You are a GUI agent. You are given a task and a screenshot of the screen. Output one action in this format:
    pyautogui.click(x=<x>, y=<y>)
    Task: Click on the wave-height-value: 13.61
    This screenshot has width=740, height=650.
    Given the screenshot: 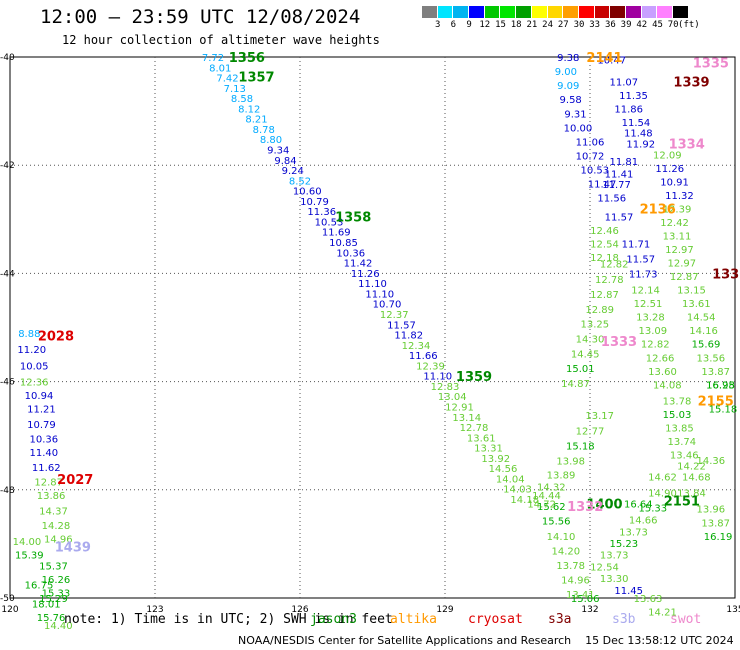 What is the action you would take?
    pyautogui.click(x=696, y=304)
    